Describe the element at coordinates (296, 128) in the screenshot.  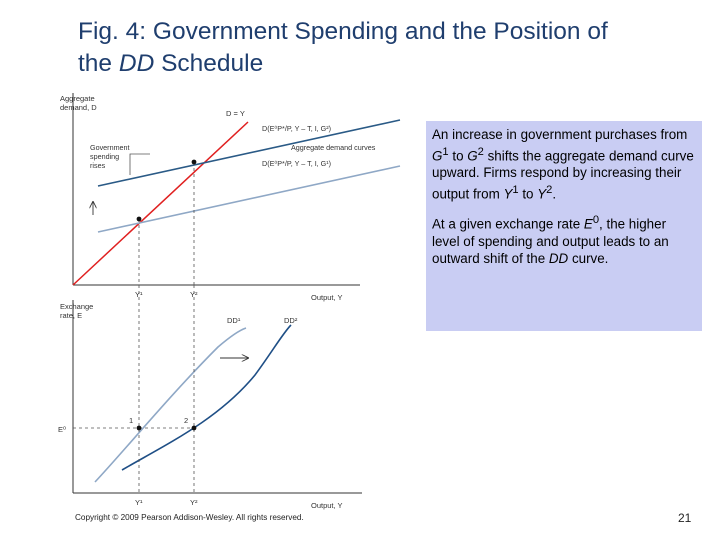
I see `ad-g2-label: D(E⁰P*/P, Y – T, I, G²)` at that location.